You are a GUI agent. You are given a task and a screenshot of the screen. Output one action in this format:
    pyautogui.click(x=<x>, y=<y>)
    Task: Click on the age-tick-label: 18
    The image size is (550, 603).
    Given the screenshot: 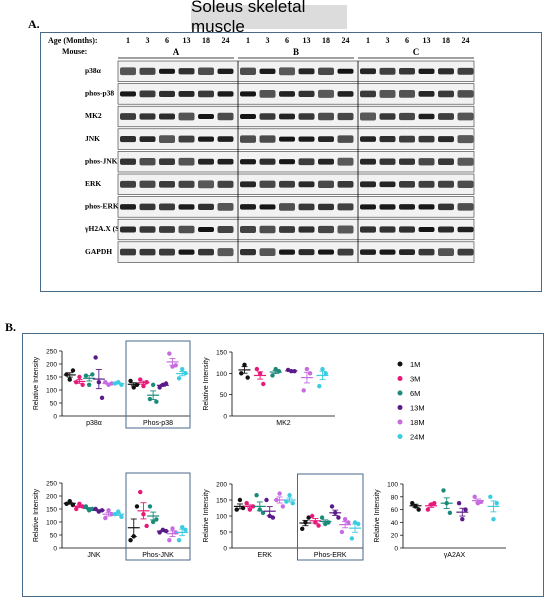 What is the action you would take?
    pyautogui.click(x=326, y=40)
    